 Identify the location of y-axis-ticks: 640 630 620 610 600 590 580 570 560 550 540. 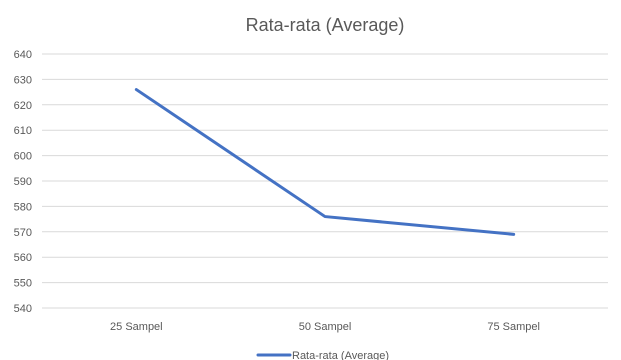
(23, 182).